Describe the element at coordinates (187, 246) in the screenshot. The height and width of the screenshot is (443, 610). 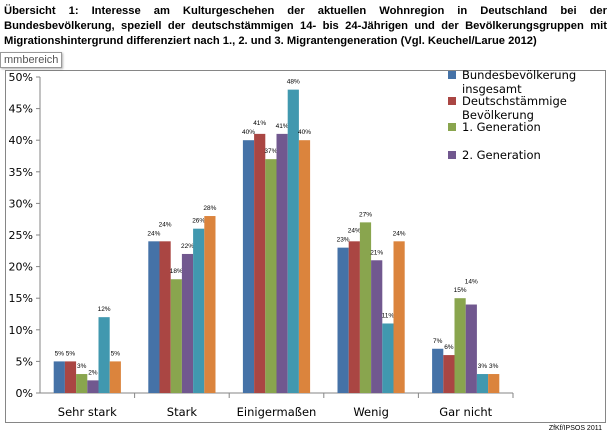
I see `data-label: 22%` at that location.